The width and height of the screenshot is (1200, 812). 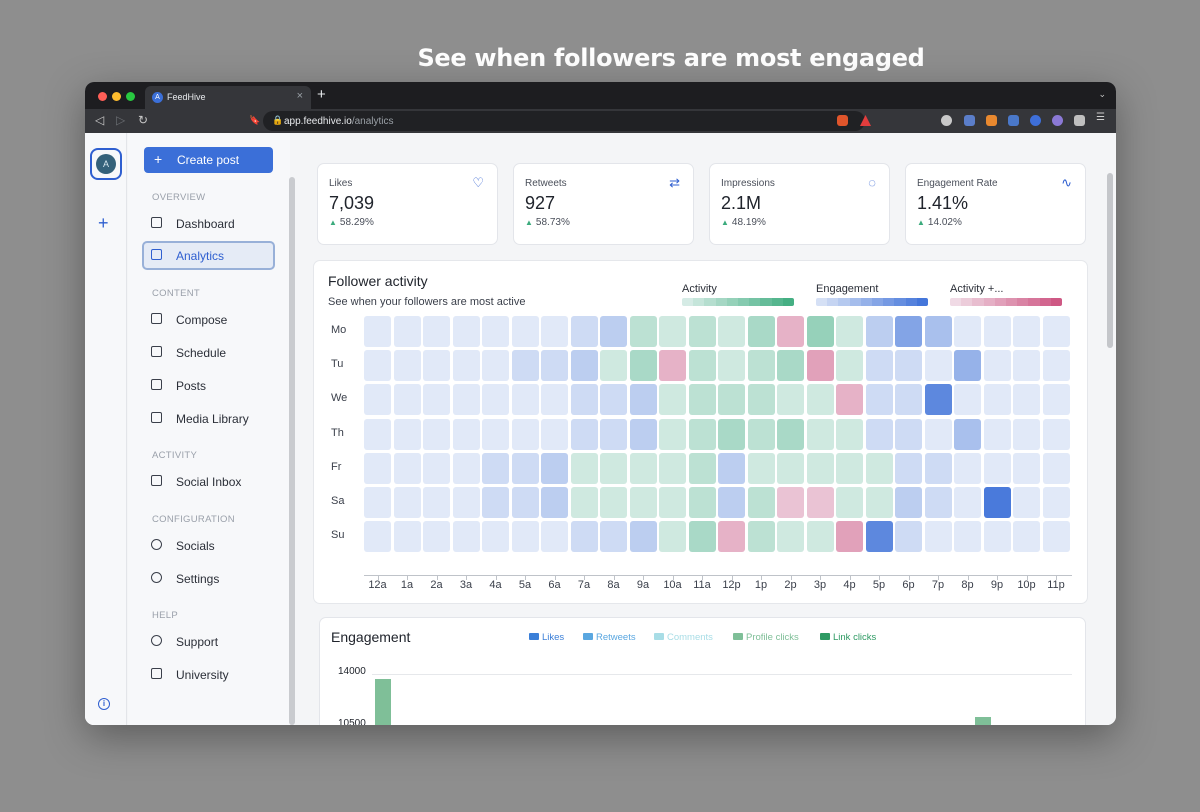 What do you see at coordinates (102, 96) in the screenshot?
I see `close-window-button` at bounding box center [102, 96].